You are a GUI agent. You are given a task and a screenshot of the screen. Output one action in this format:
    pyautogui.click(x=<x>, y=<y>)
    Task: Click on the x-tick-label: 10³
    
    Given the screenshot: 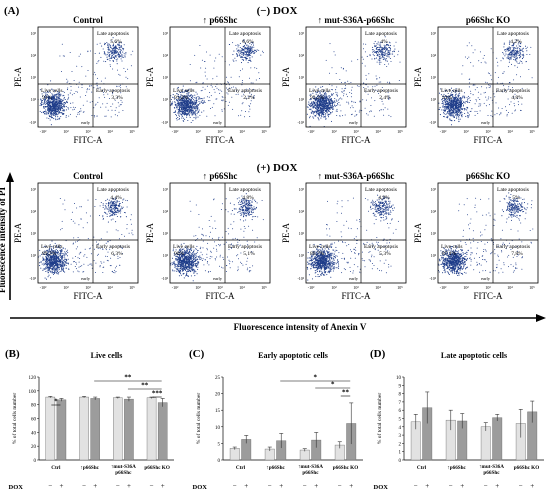 What is the action you would take?
    pyautogui.click(x=220, y=131)
    